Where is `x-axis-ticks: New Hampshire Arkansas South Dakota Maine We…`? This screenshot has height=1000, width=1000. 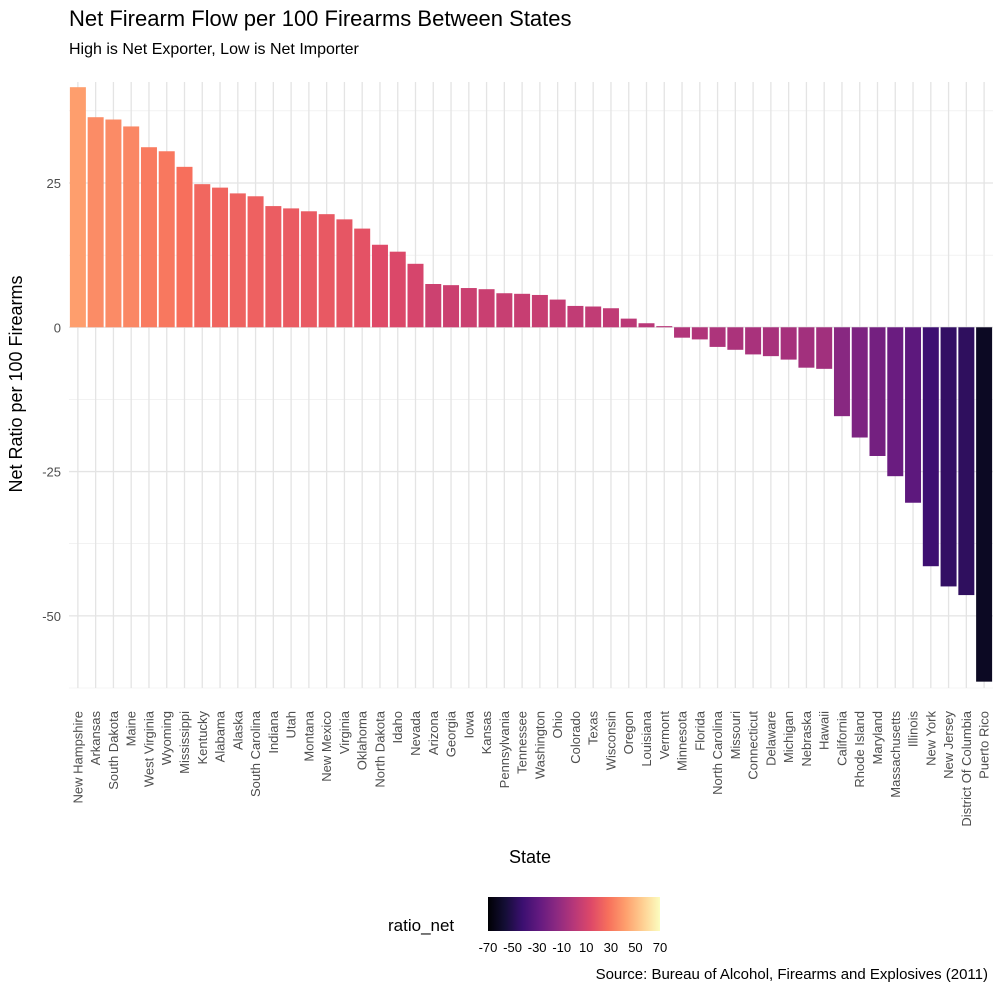
x-axis-ticks: New Hampshire Arkansas South Dakota Maine We… is located at coordinates (530, 768).